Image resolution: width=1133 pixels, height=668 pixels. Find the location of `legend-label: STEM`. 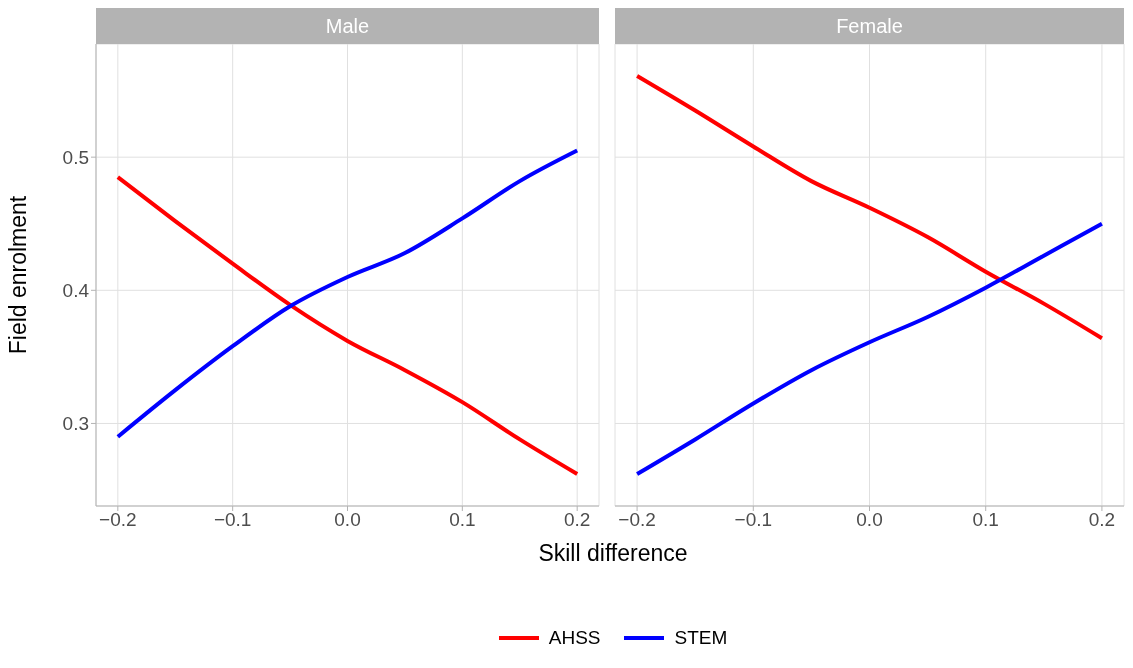

legend-label: STEM is located at coordinates (701, 638).